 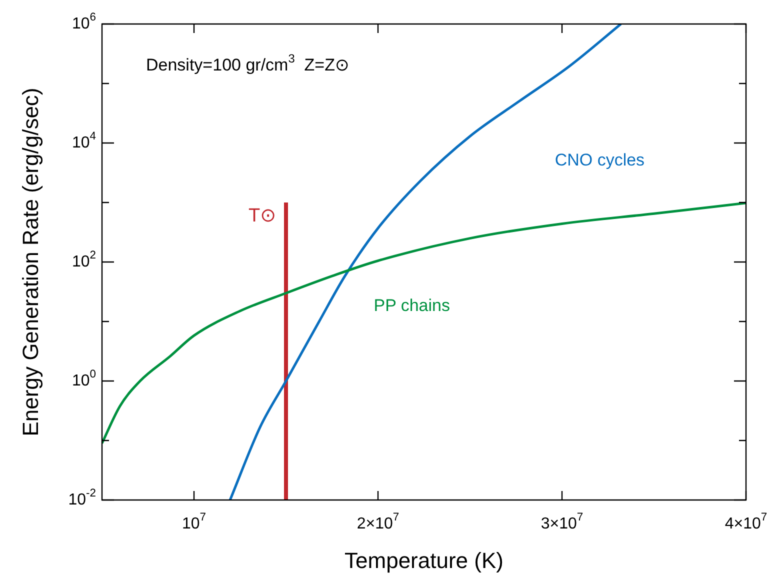 I want to click on series-label: PP chains, so click(x=412, y=305).